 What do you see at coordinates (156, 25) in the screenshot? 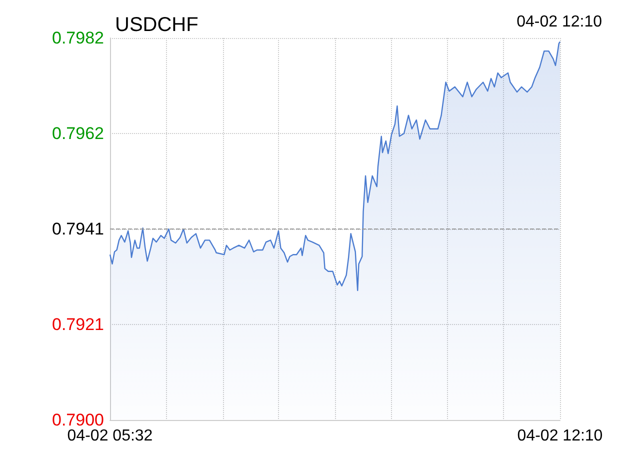
I see `chart-title: USDCHF` at bounding box center [156, 25].